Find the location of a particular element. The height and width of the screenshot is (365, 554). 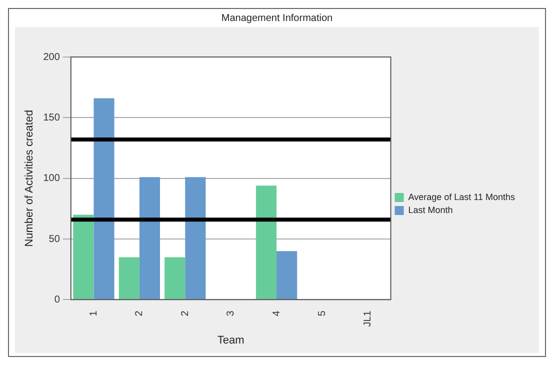

x-tick-label: 5 is located at coordinates (322, 313).